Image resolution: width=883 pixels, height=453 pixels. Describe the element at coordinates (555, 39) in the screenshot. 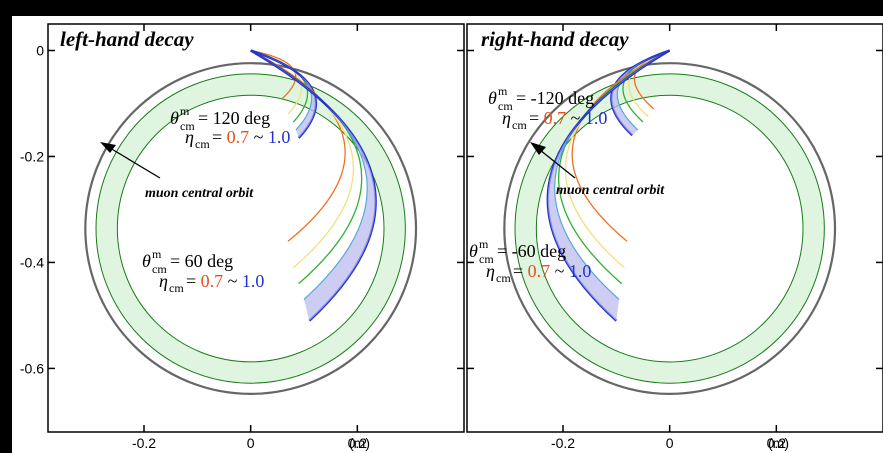

I see `panel-title-right: right-hand decay` at that location.